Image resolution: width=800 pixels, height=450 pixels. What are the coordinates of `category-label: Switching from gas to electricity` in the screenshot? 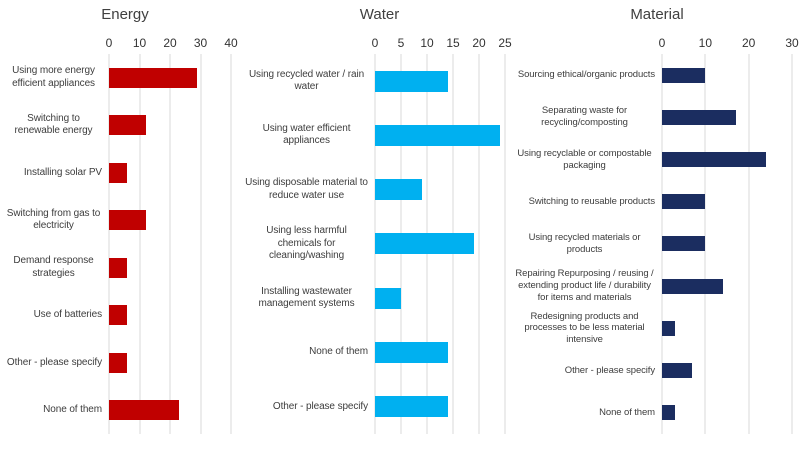 It's located at (57, 221).